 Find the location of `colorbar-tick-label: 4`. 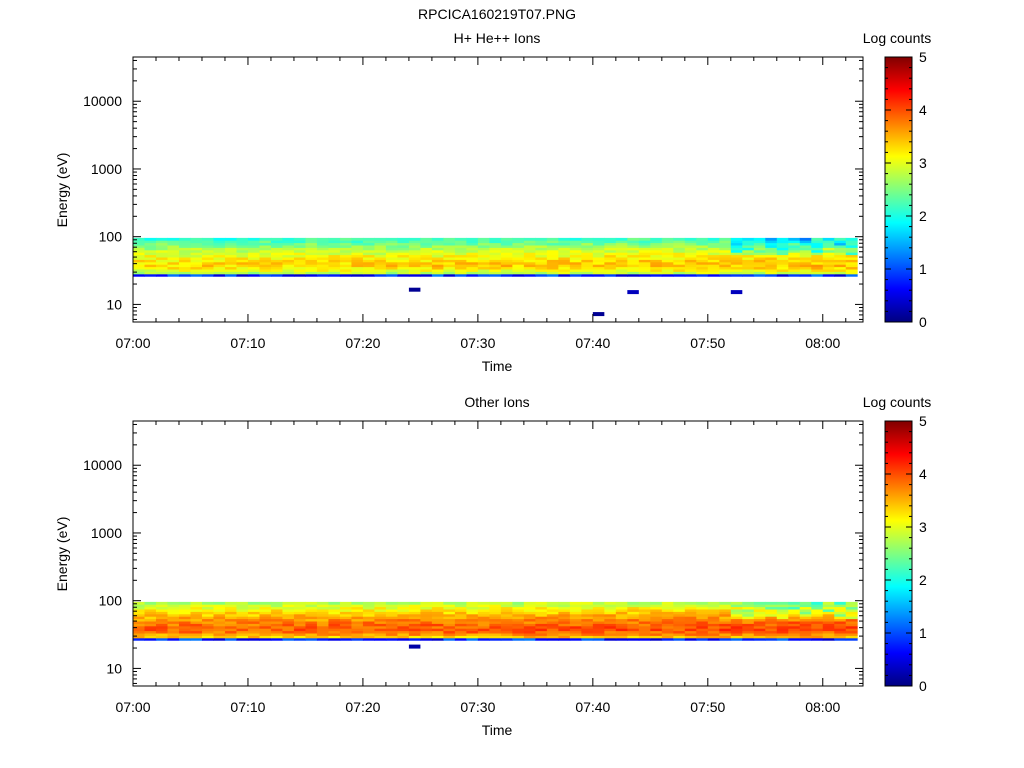

colorbar-tick-label: 4 is located at coordinates (923, 474).